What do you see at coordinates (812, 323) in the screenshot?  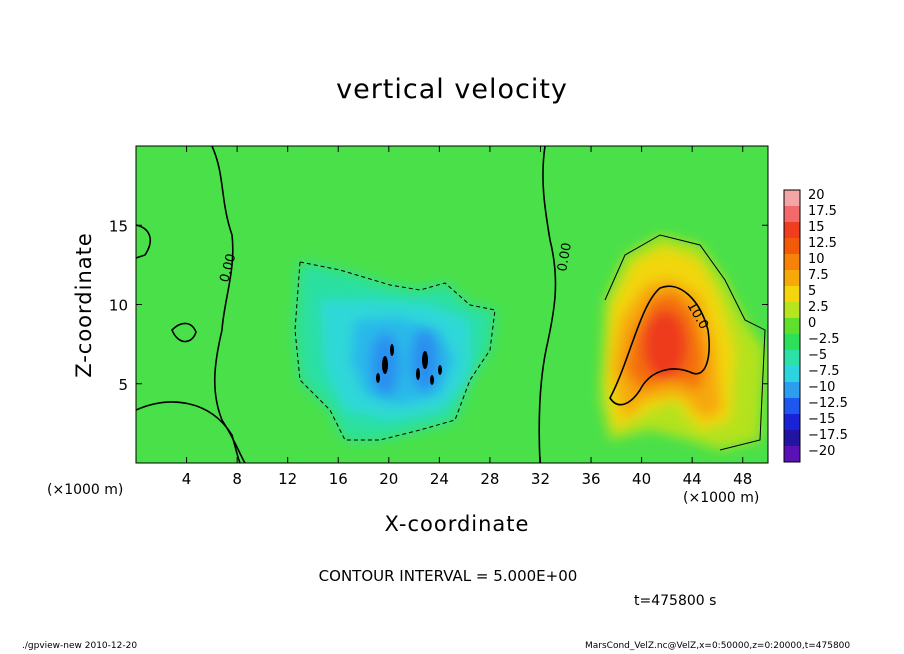 I see `colorbar-label: 0` at bounding box center [812, 323].